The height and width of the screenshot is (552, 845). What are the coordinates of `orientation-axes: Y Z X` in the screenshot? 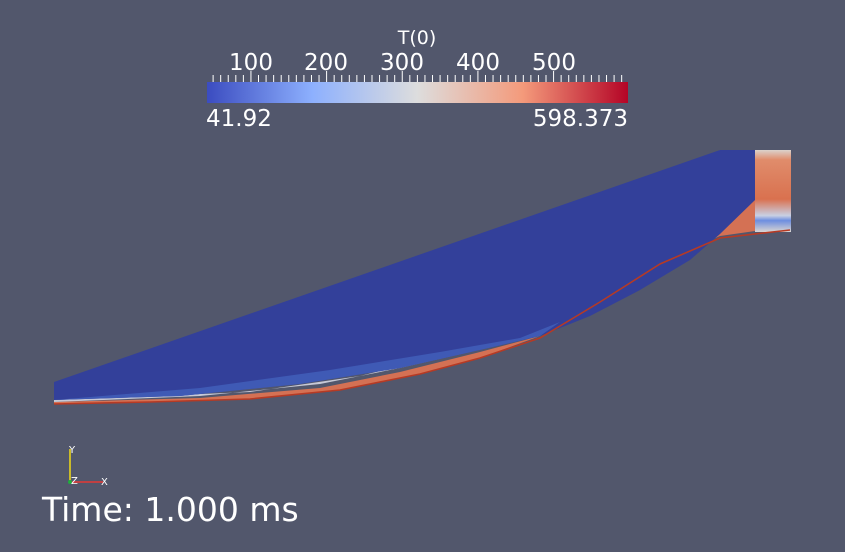 It's located at (88, 466).